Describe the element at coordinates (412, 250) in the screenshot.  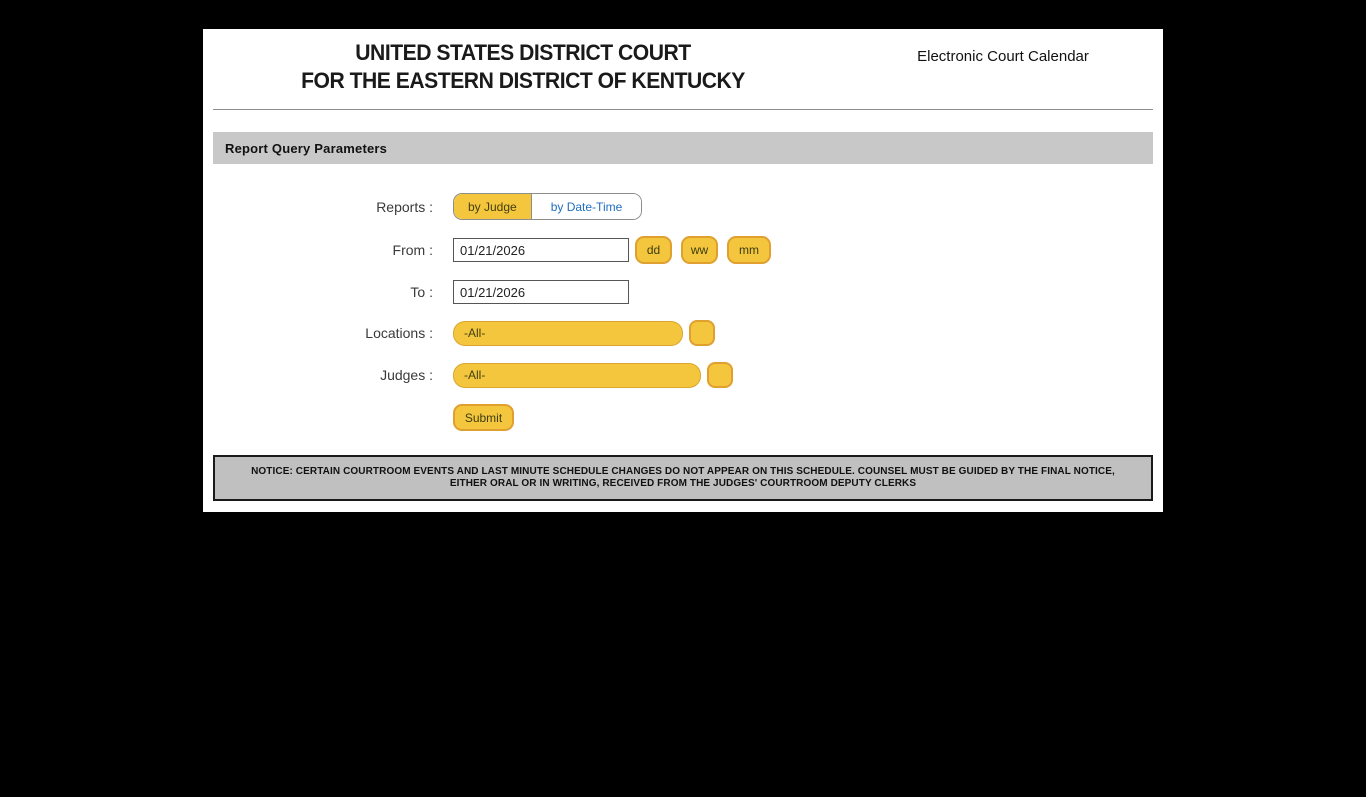
I see `from-label: From :` at that location.